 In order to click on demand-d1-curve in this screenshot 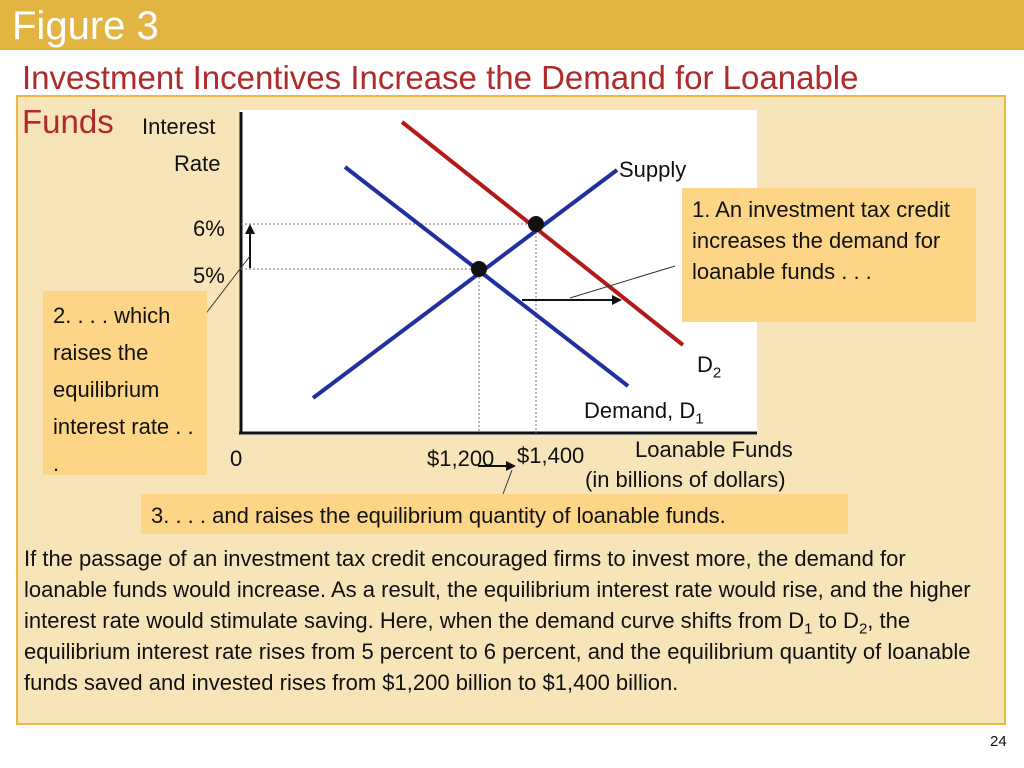, I will do `click(486, 276)`.